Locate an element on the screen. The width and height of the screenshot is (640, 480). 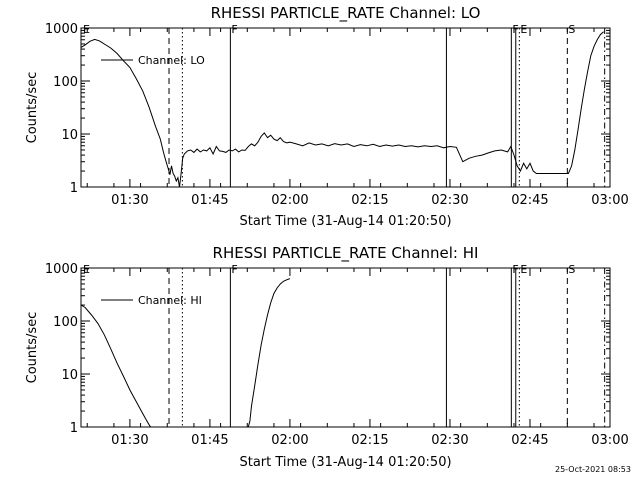
chart-title: RHESSI PARTICLE_RATE Channel: HI is located at coordinates (346, 253).